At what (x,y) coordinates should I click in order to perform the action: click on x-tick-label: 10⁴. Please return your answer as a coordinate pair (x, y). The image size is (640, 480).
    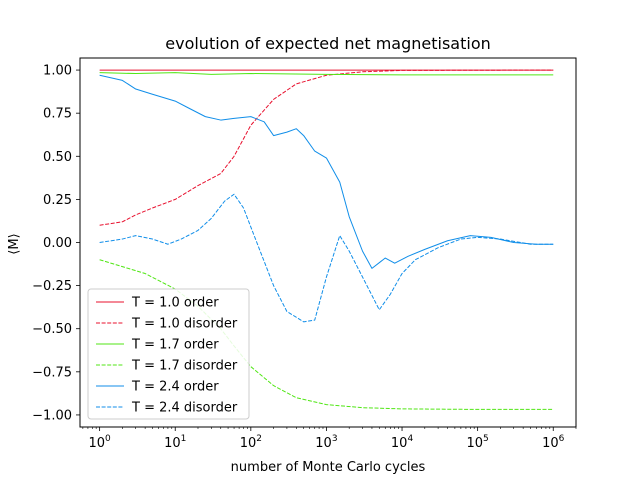
    Looking at the image, I should click on (402, 442).